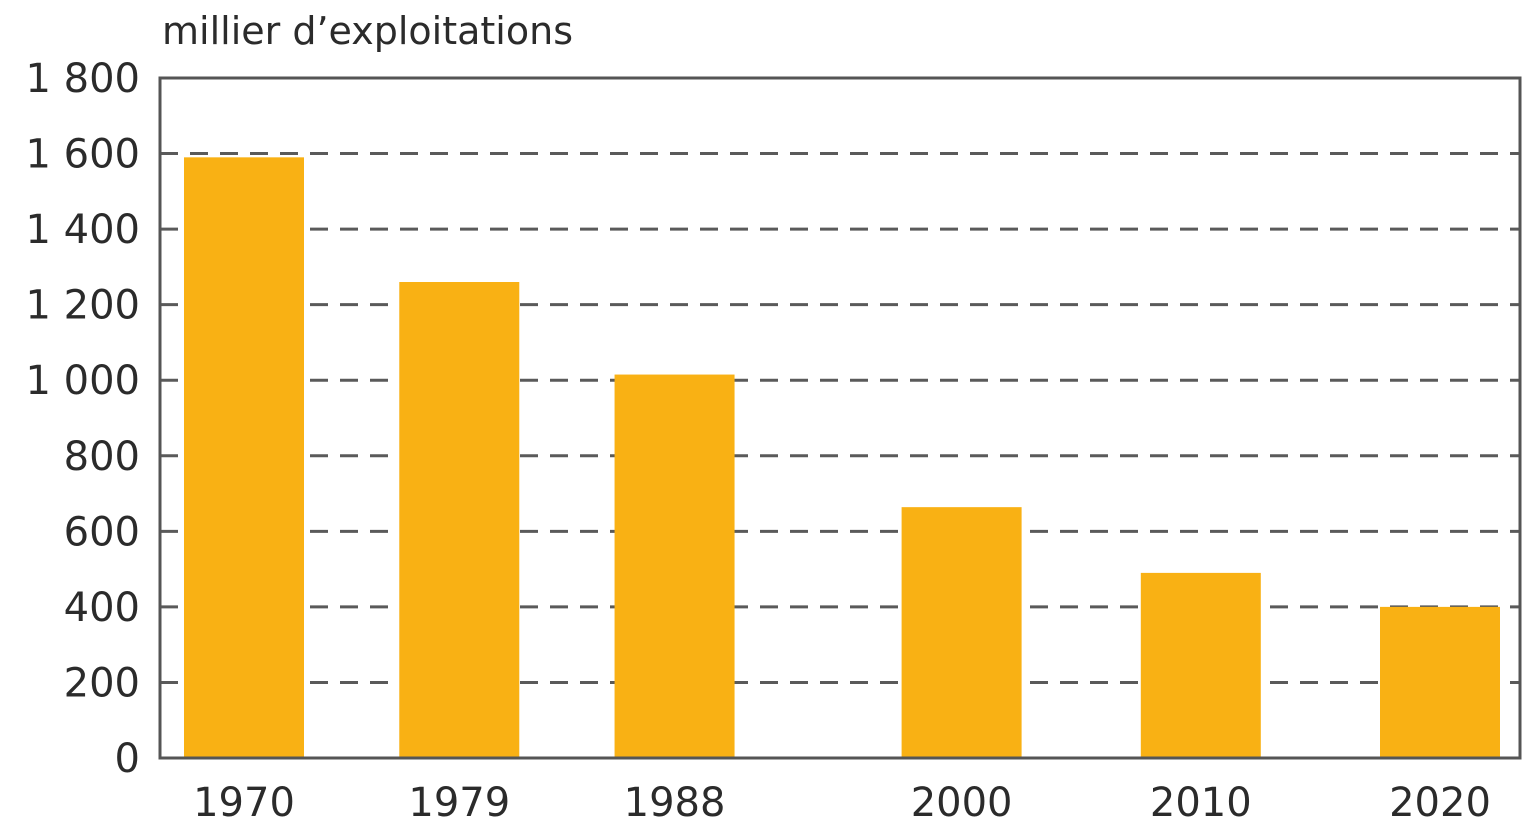  I want to click on y-tick-label: 1 000, so click(82, 381).